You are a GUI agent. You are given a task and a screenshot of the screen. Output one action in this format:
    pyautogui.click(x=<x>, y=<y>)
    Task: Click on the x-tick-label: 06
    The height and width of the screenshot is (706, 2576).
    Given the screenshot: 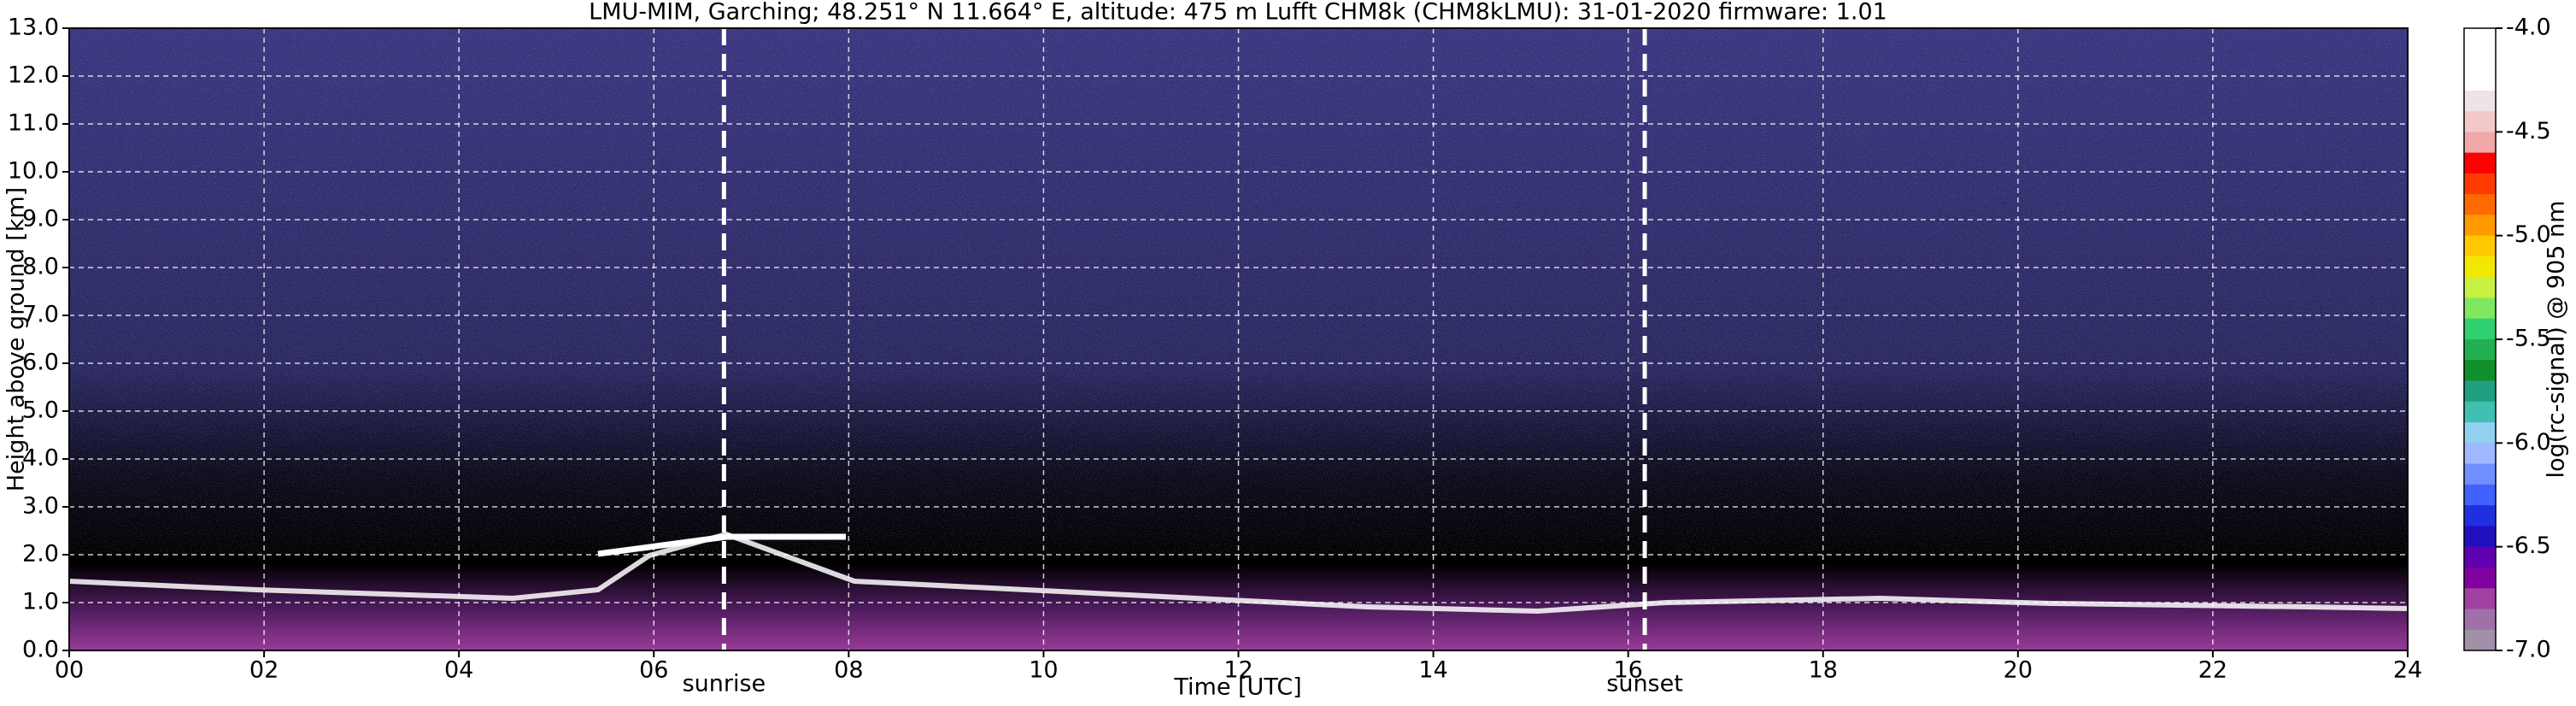 What is the action you would take?
    pyautogui.click(x=653, y=670)
    